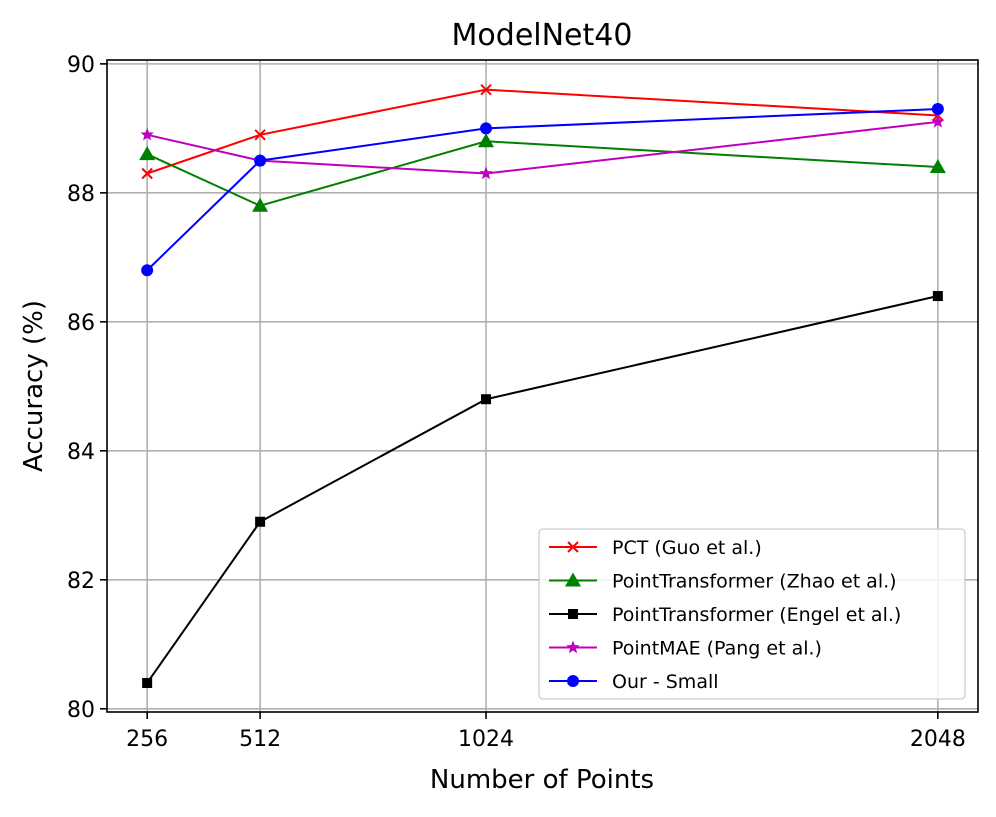  I want to click on legend-label: Our - Small, so click(665, 682).